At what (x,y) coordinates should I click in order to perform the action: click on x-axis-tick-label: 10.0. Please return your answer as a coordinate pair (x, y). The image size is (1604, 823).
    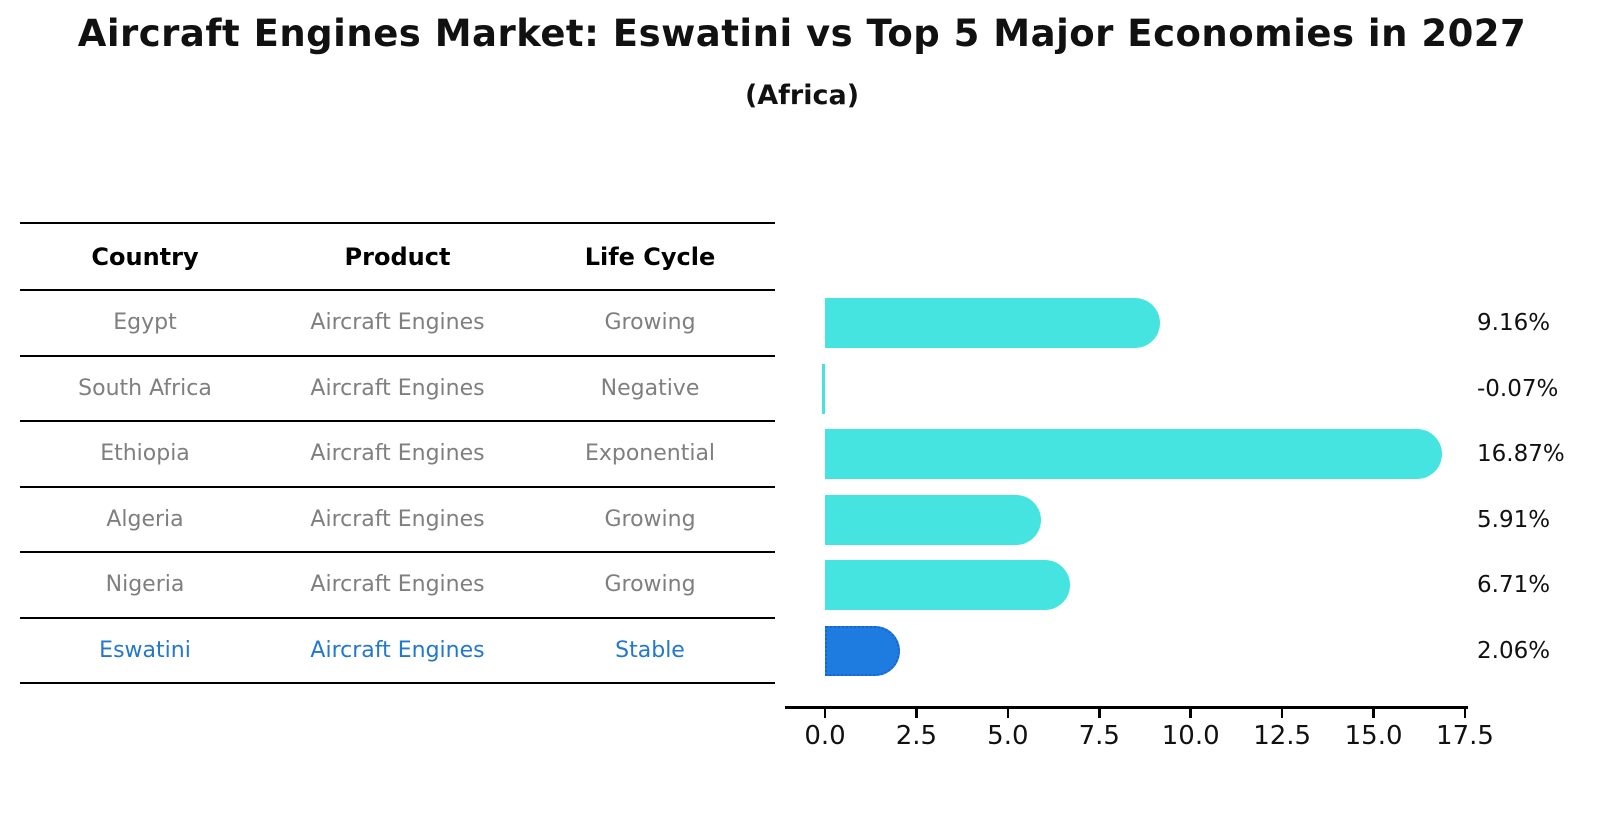
    Looking at the image, I should click on (1190, 736).